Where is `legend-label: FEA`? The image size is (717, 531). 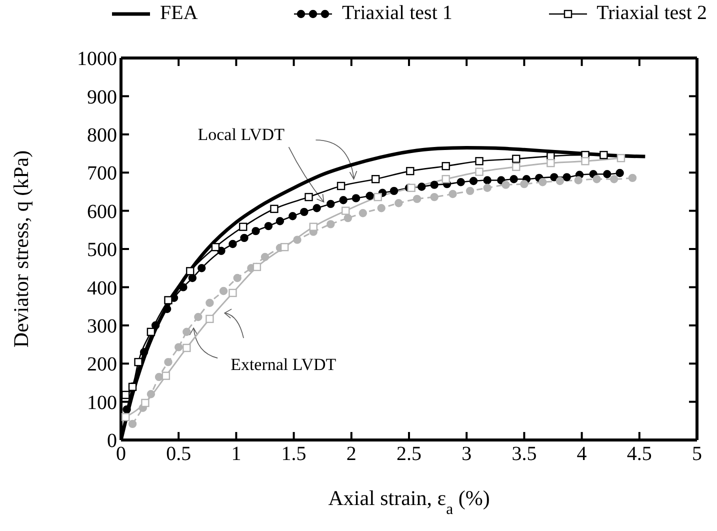
legend-label: FEA is located at coordinates (179, 13).